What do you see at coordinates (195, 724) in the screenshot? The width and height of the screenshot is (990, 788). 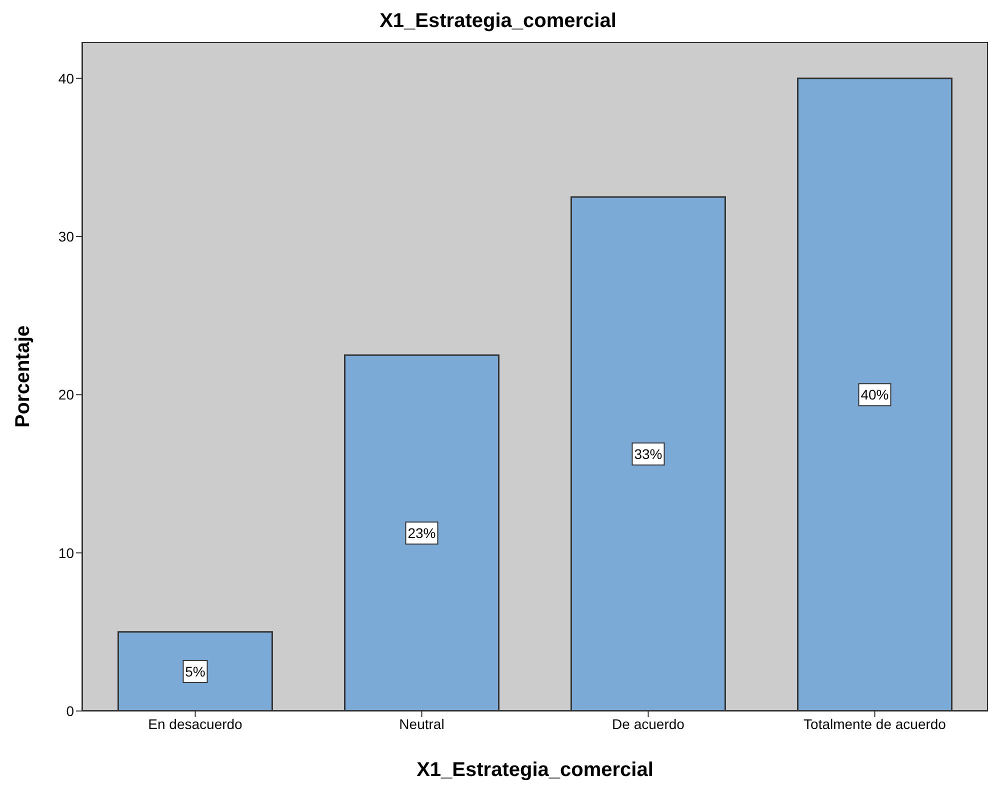 I see `x-tick-label: En desacuerdo` at bounding box center [195, 724].